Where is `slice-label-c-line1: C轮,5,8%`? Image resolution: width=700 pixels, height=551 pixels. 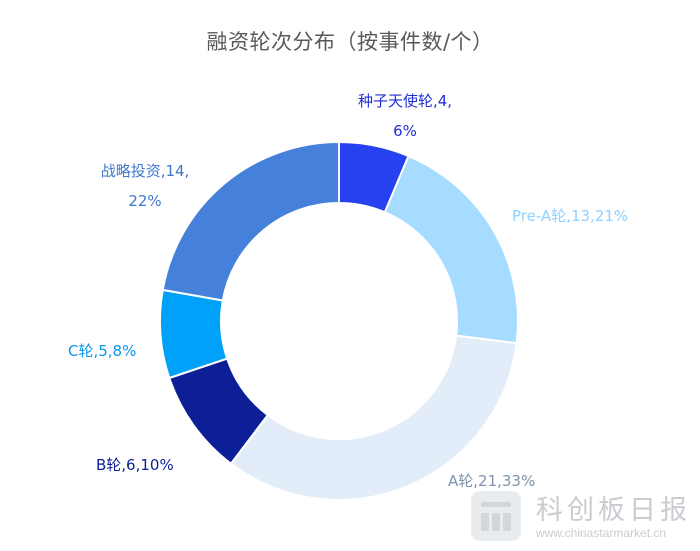
slice-label-c-line1: C轮,5,8% is located at coordinates (102, 351).